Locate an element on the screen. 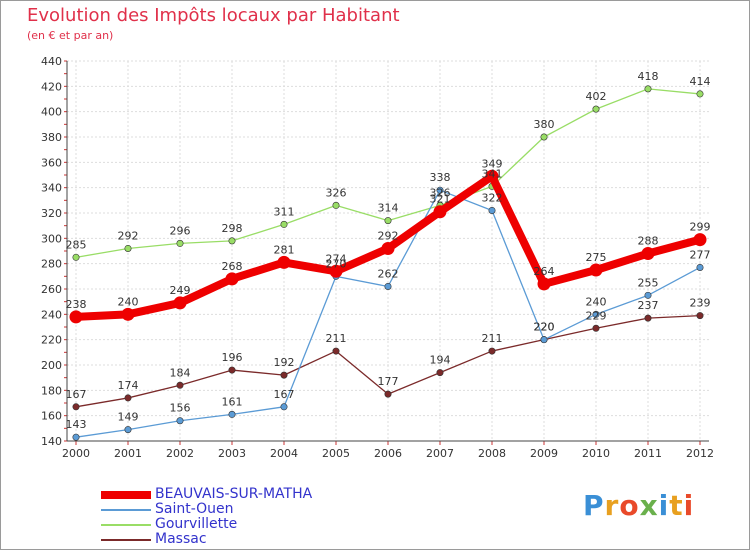  data-label: 402 is located at coordinates (596, 96).